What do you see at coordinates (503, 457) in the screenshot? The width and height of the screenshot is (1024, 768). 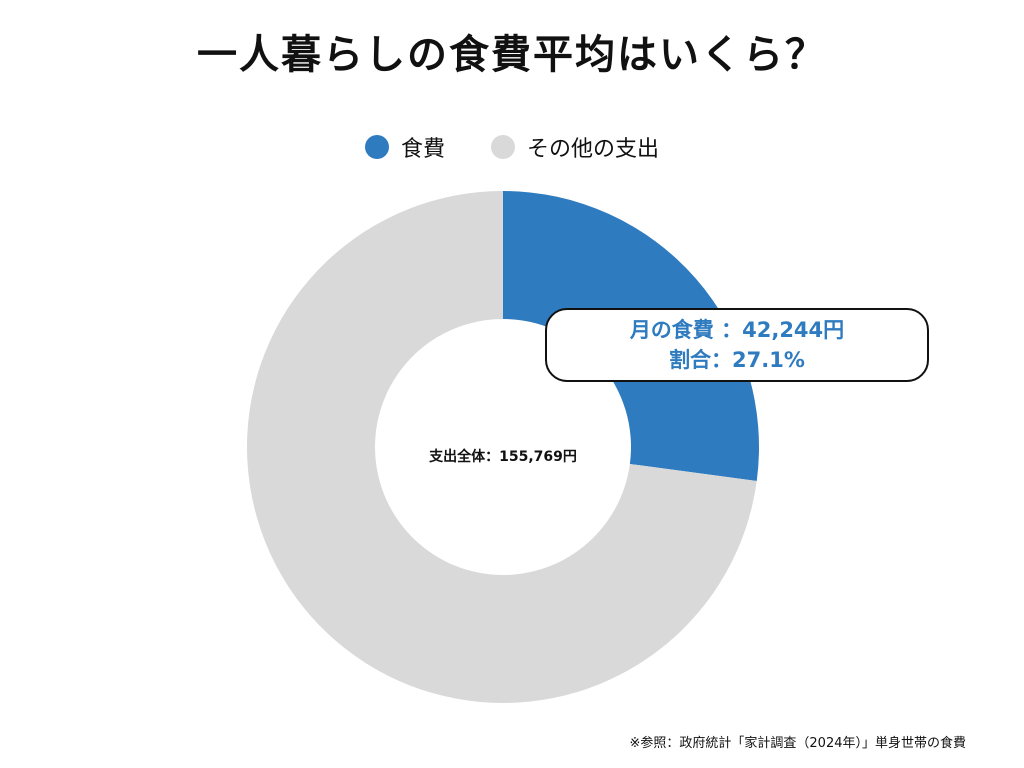 I see `total-expense-label: 支出全体：155,769円` at bounding box center [503, 457].